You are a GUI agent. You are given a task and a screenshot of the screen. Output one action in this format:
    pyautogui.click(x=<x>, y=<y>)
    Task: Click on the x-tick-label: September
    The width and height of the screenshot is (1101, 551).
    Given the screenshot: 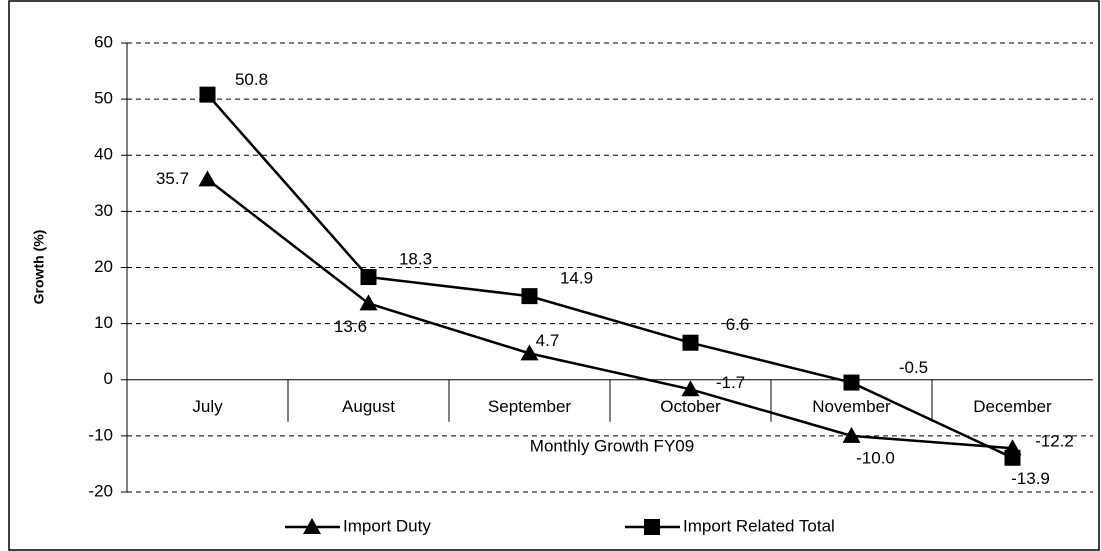 What is the action you would take?
    pyautogui.click(x=529, y=406)
    